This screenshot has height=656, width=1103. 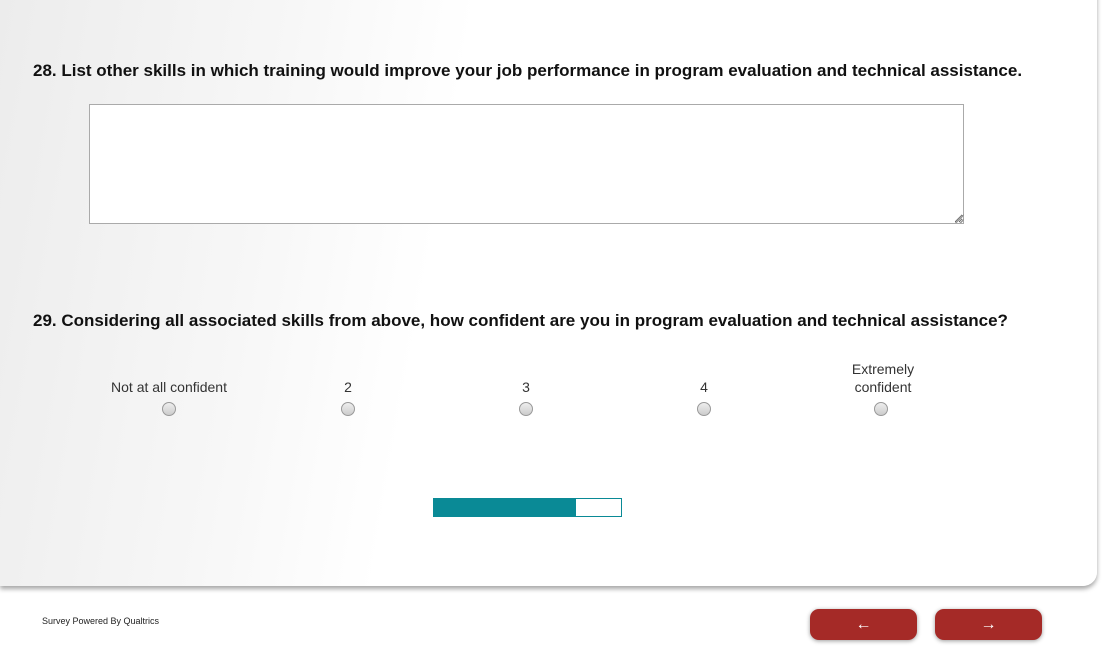 I want to click on option-4: 4, so click(x=704, y=388).